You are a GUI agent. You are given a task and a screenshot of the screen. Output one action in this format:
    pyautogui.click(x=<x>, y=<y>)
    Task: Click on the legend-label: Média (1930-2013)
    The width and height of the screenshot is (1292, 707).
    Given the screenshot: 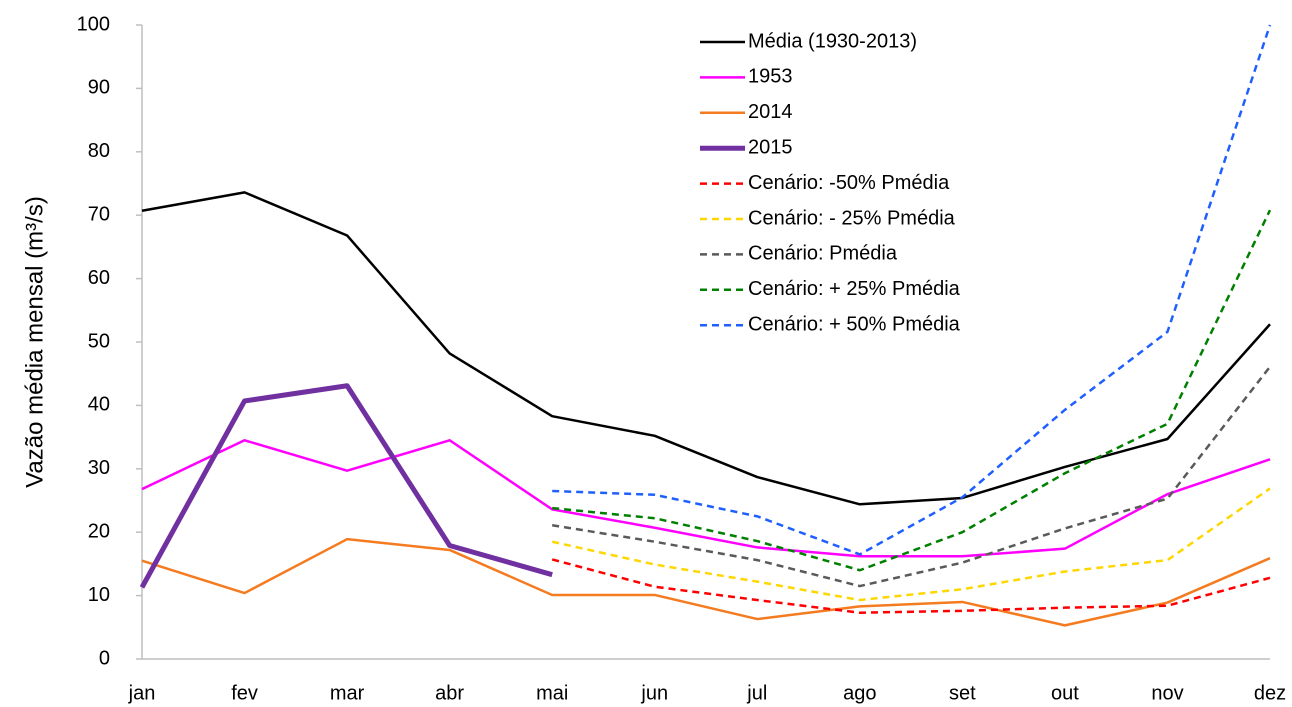 What is the action you would take?
    pyautogui.click(x=832, y=41)
    